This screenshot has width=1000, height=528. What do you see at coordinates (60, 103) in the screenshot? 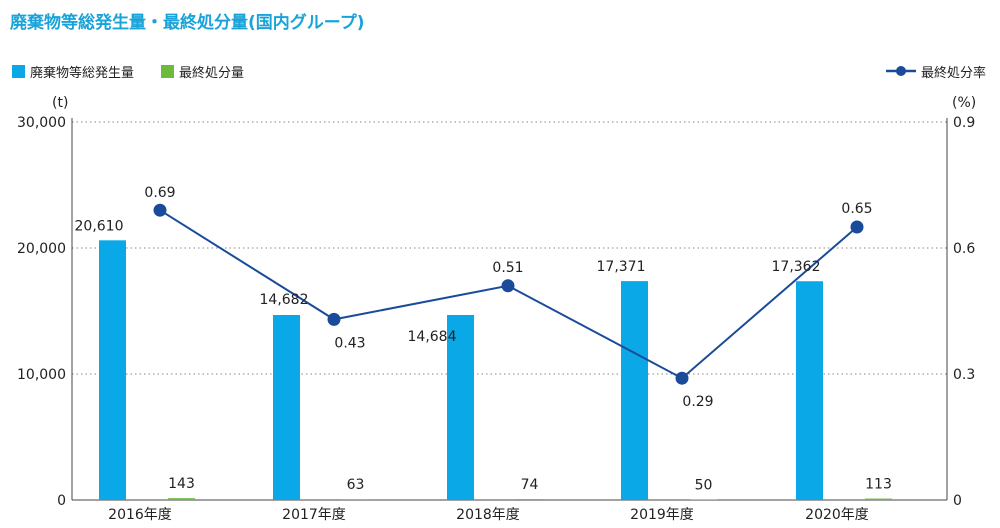
I see `y-left-unit: (t)` at bounding box center [60, 103].